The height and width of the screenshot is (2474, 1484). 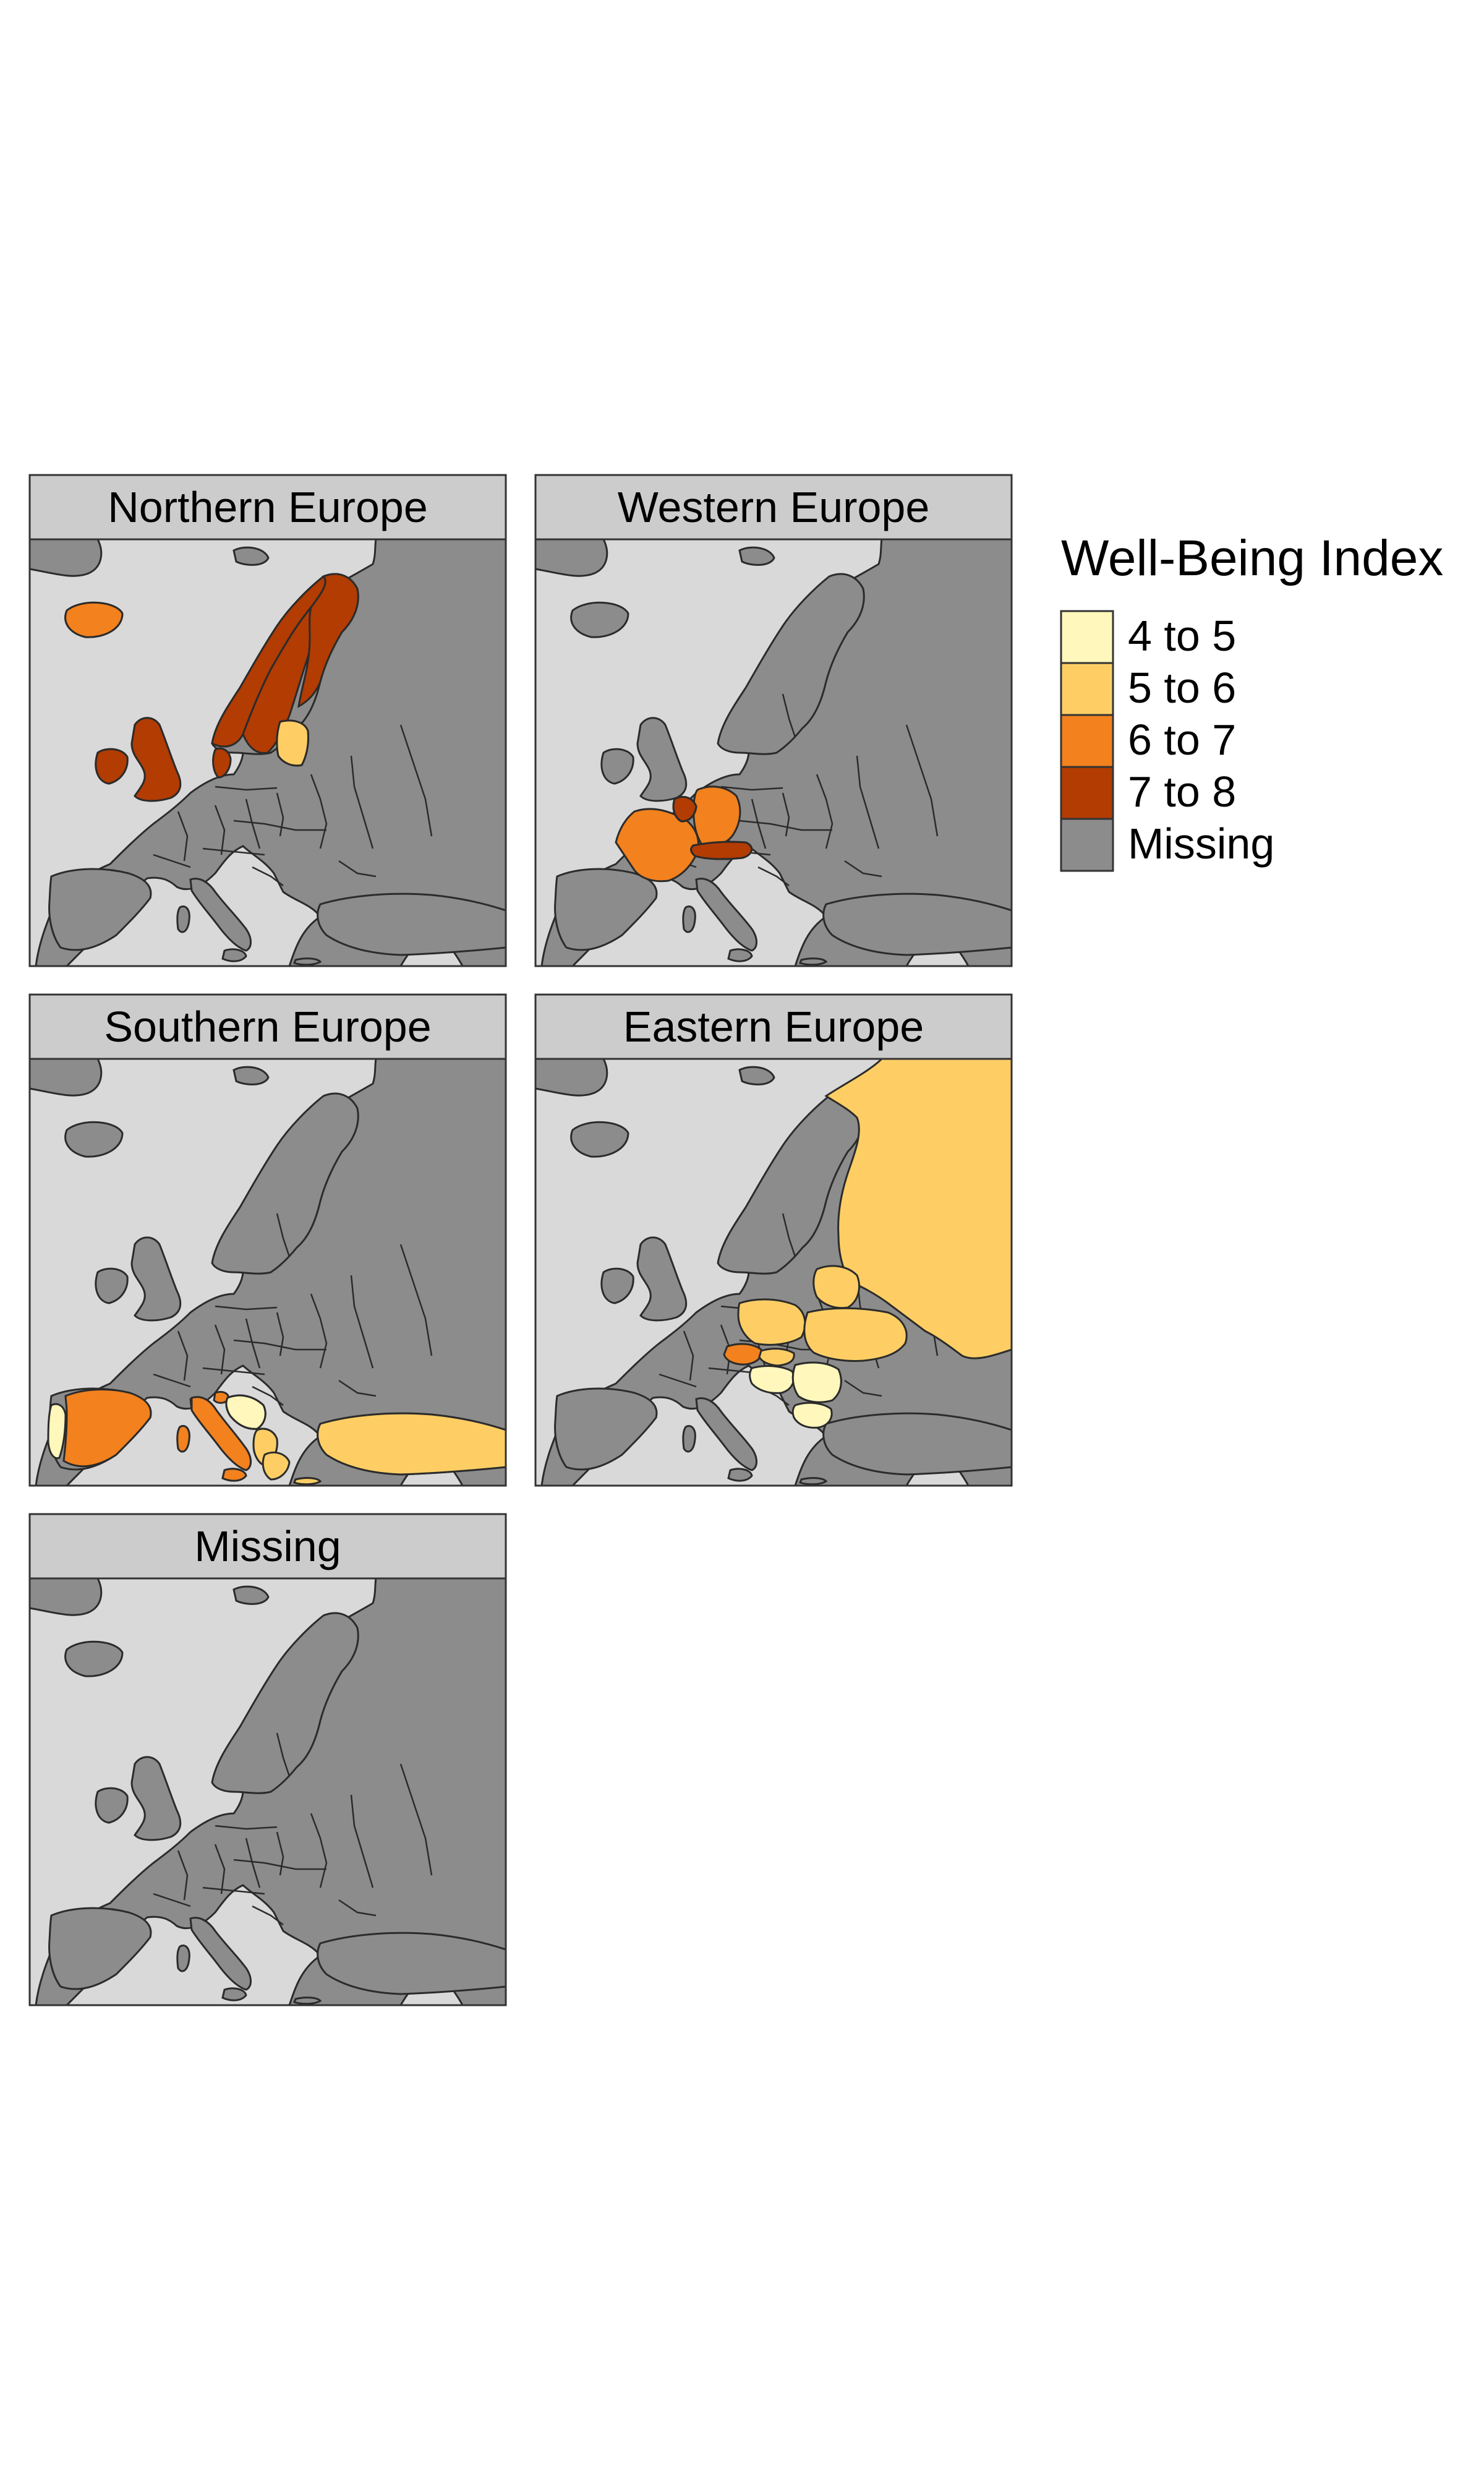 What do you see at coordinates (771, 1322) in the screenshot?
I see `country-poland` at bounding box center [771, 1322].